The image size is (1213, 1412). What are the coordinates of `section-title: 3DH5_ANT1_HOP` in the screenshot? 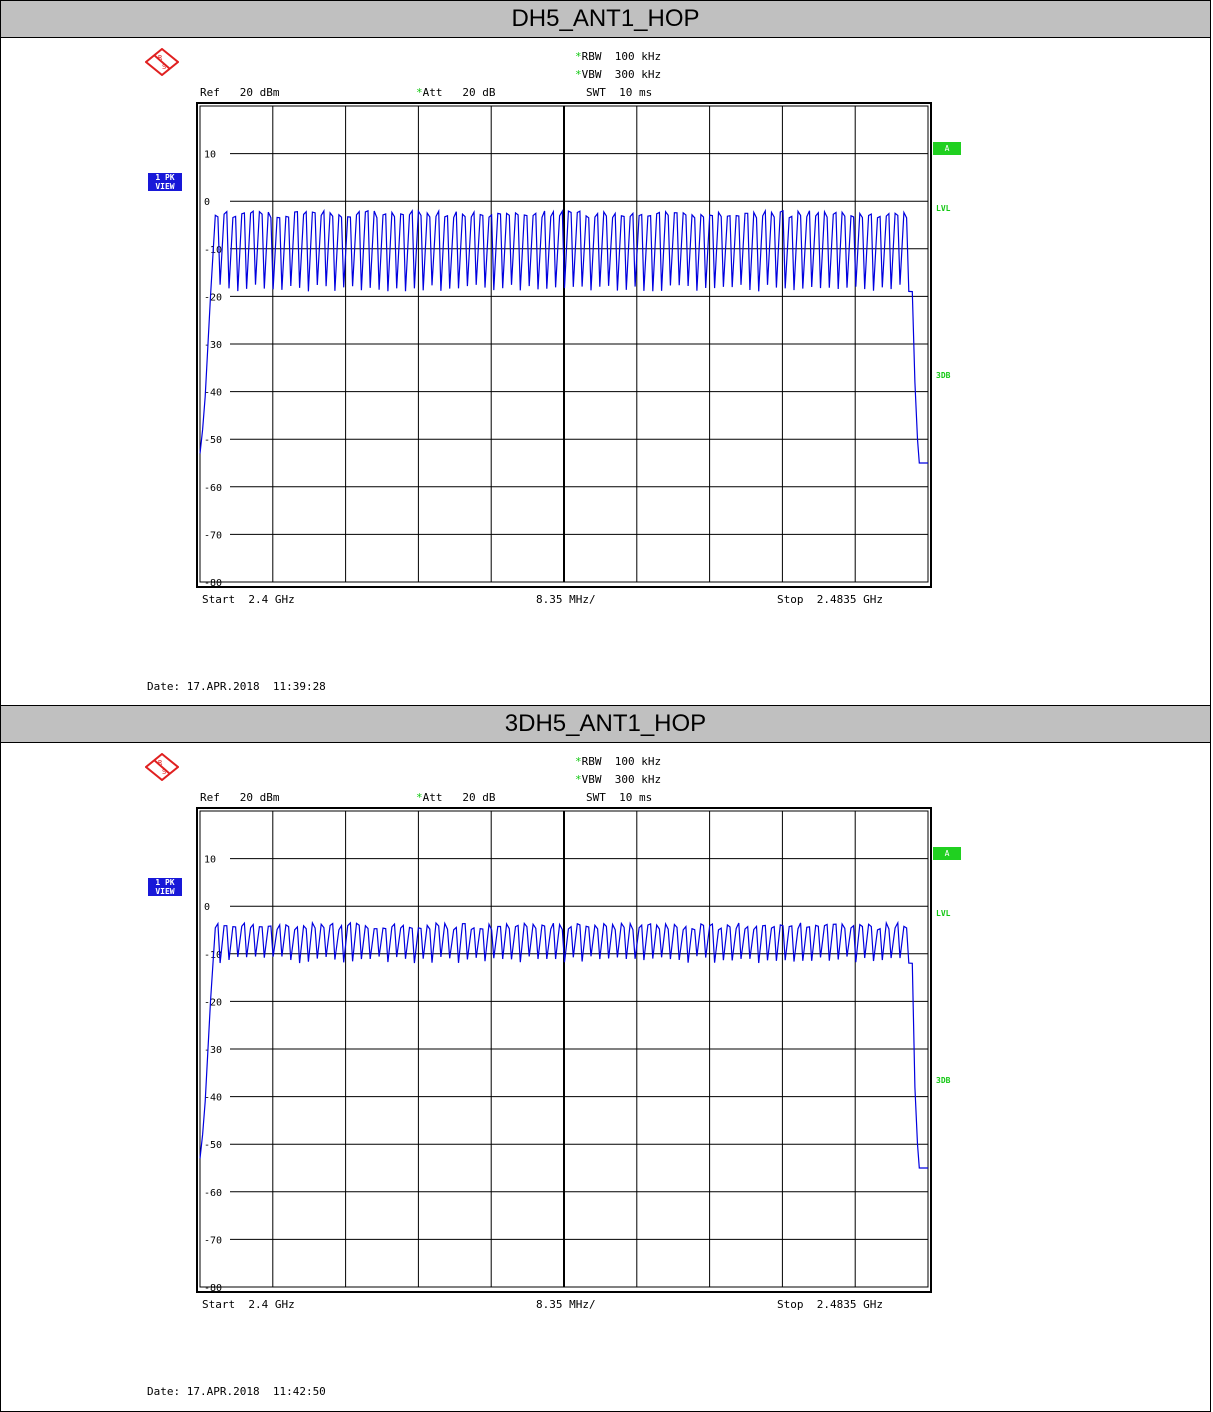 It's located at (605, 724).